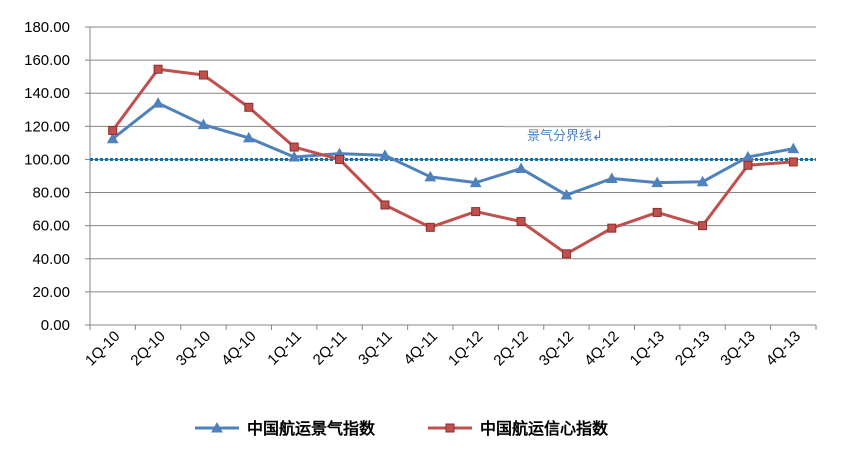 Image resolution: width=850 pixels, height=455 pixels. Describe the element at coordinates (330, 348) in the screenshot. I see `x-tick-label: 2Q-11` at that location.